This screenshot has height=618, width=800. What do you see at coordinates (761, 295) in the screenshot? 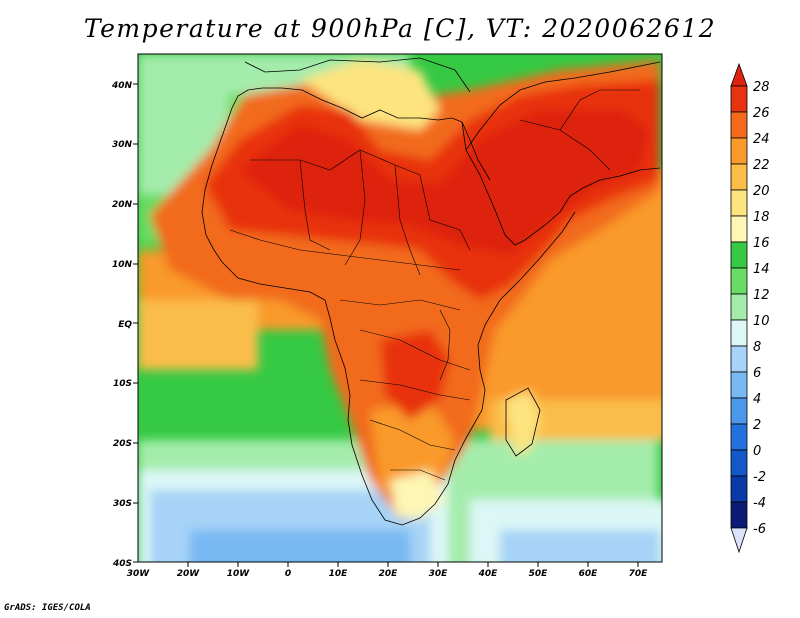
I see `colorbar-label: 12` at bounding box center [761, 295].